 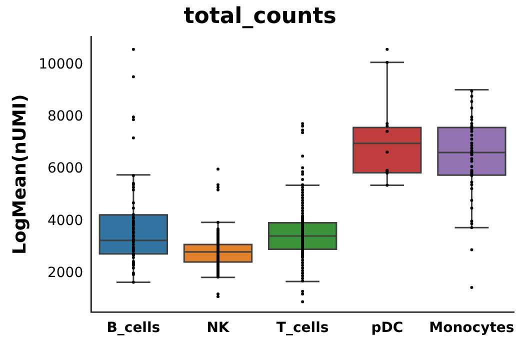 I want to click on y-tick-label: 6000, so click(x=65, y=168).